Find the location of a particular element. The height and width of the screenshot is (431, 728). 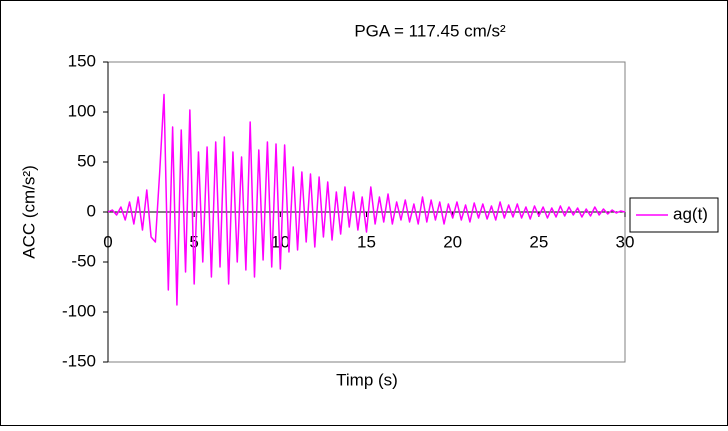

x-tick-label: 5 is located at coordinates (193, 241).